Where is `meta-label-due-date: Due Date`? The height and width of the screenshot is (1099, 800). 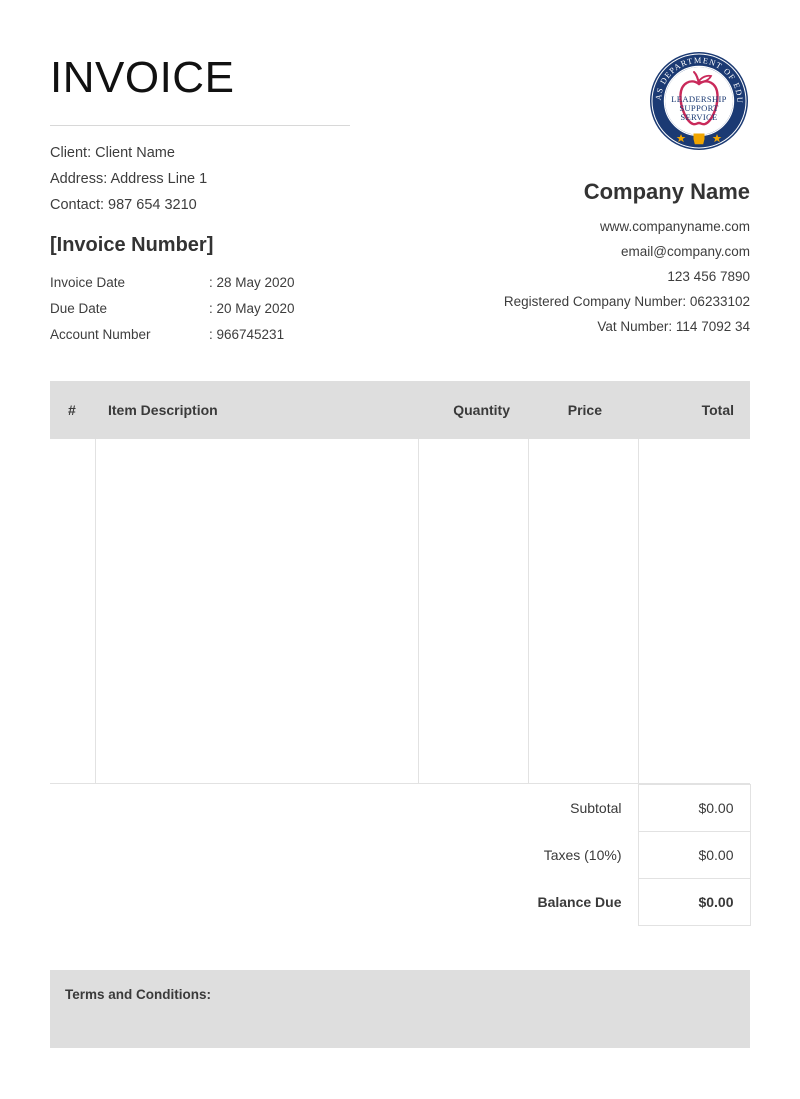 meta-label-due-date: Due Date is located at coordinates (79, 309).